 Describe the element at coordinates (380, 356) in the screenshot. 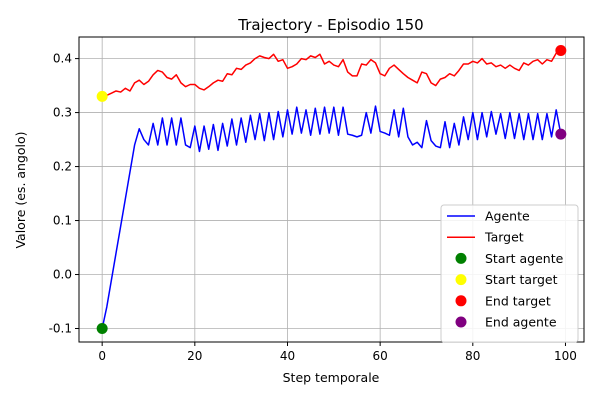

I see `x-tick-label: 60` at that location.